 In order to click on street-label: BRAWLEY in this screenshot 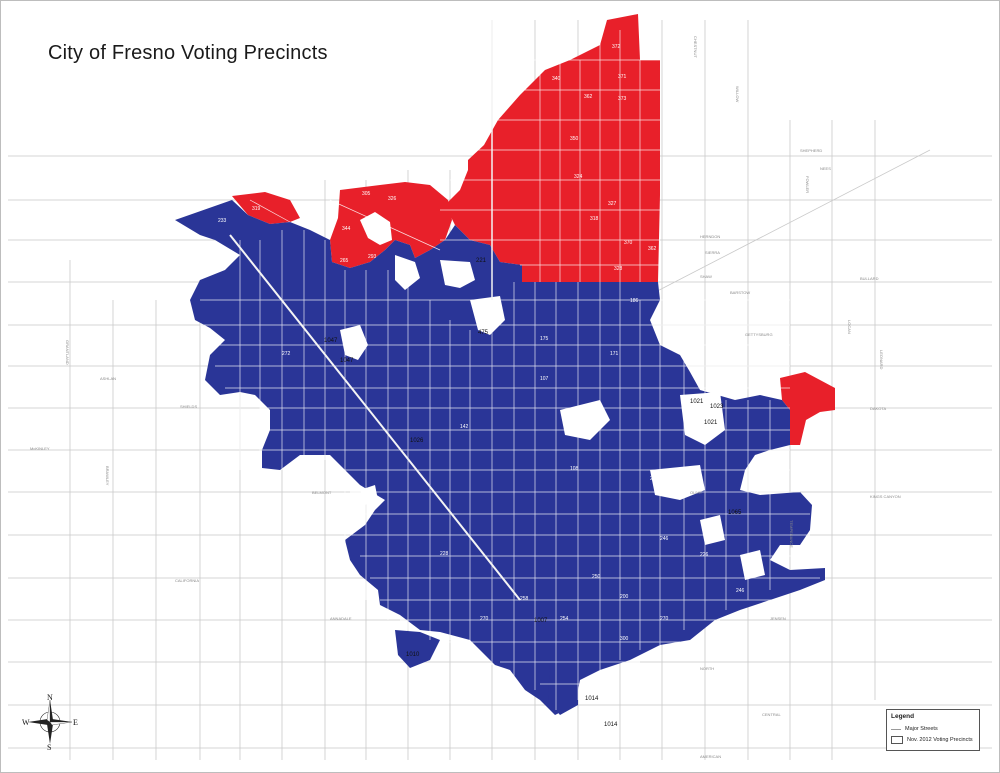, I will do `click(107, 476)`.